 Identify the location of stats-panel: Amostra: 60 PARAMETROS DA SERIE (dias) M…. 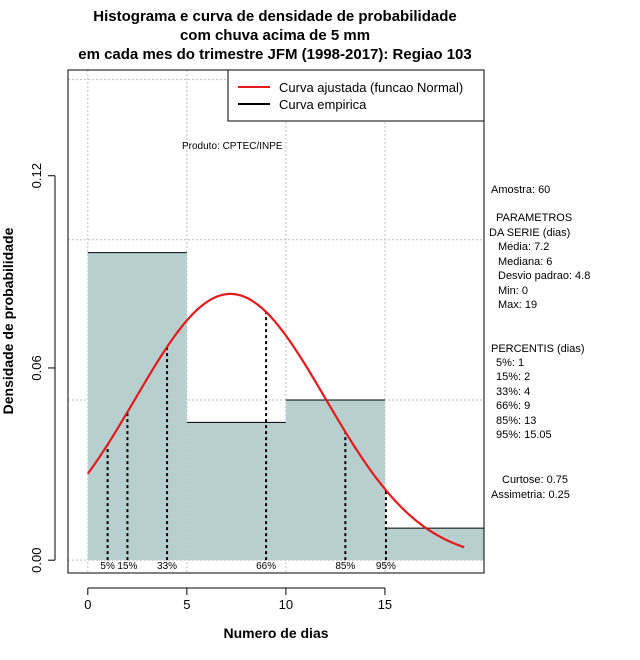
(539, 342).